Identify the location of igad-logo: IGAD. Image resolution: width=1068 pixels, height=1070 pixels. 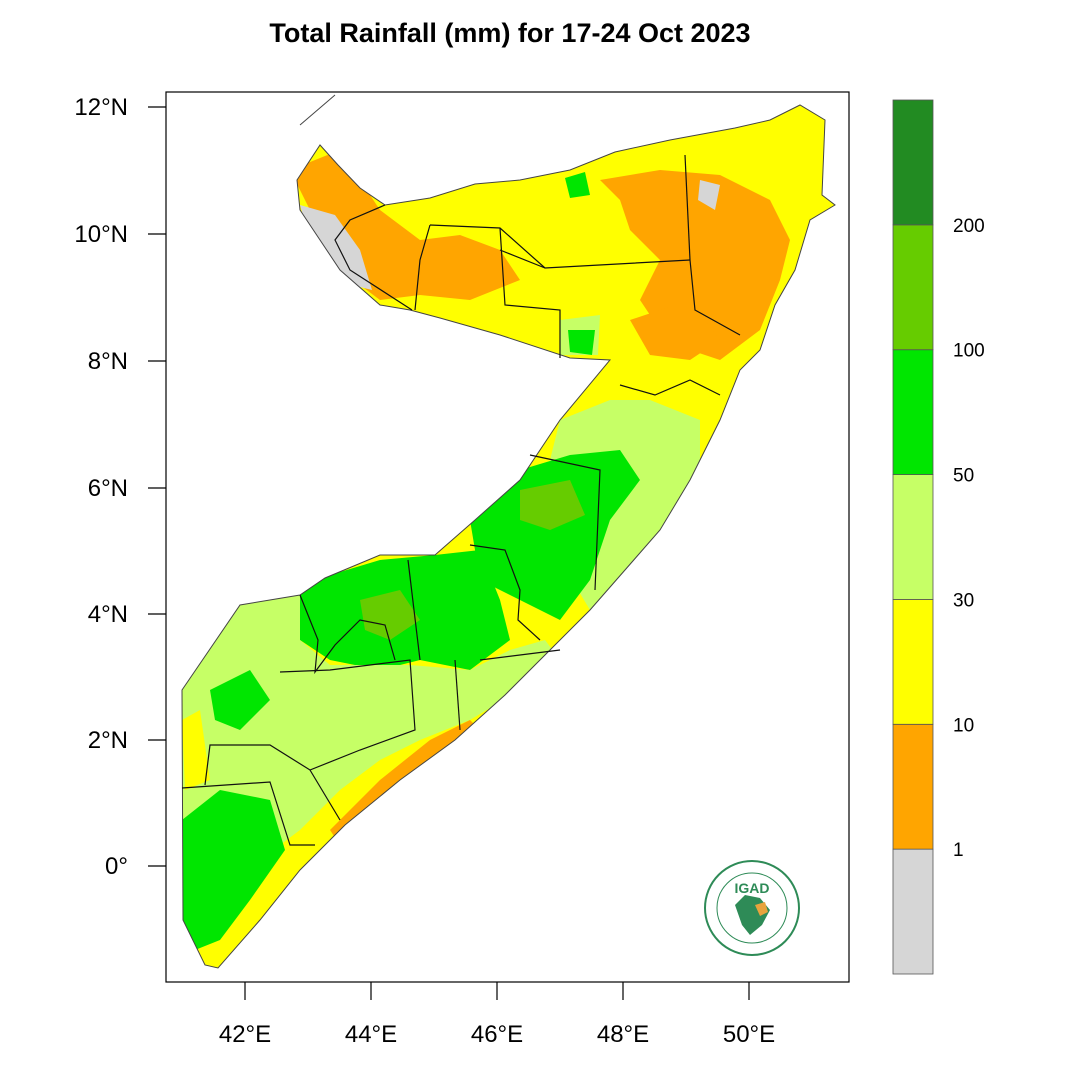
(752, 908).